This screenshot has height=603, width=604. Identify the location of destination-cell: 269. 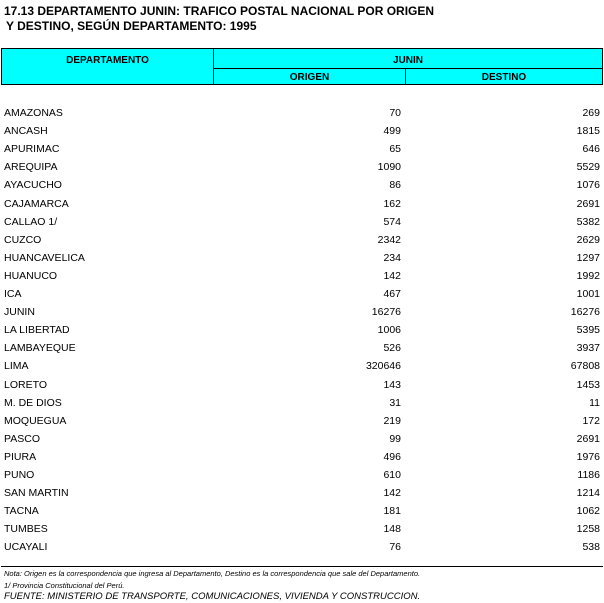
(591, 113).